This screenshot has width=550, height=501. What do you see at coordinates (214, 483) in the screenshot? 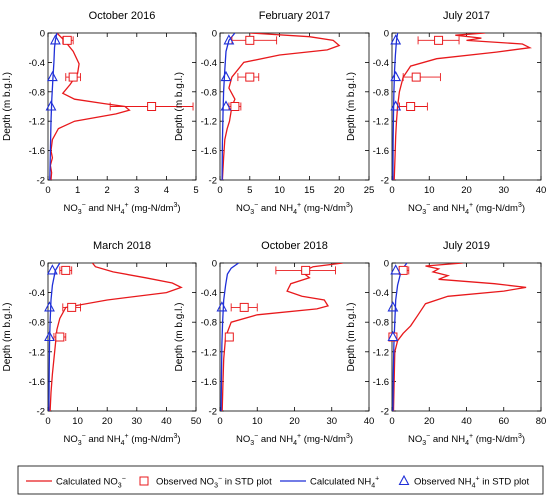
I see `legend-obs-no3-label: Observed NO3− in STD plot` at bounding box center [214, 483].